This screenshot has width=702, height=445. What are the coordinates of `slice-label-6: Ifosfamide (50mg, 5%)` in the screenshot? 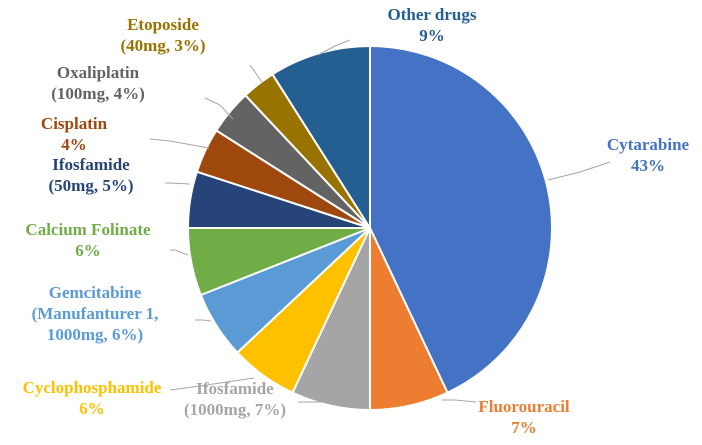 It's located at (91, 175).